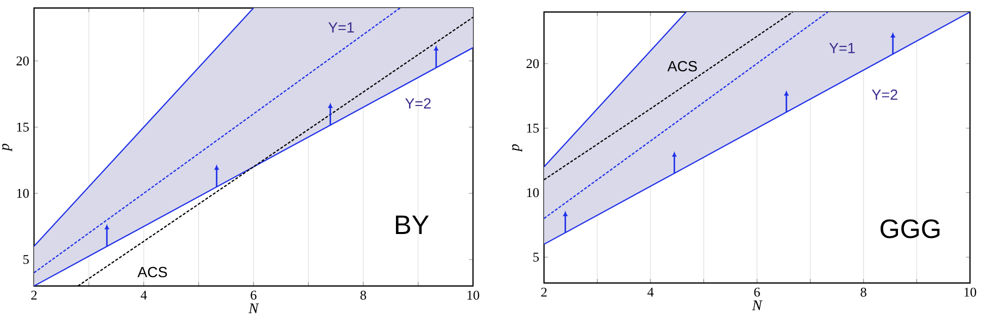 This screenshot has width=981, height=327. Describe the element at coordinates (910, 228) in the screenshot. I see `annotation: GGG` at that location.